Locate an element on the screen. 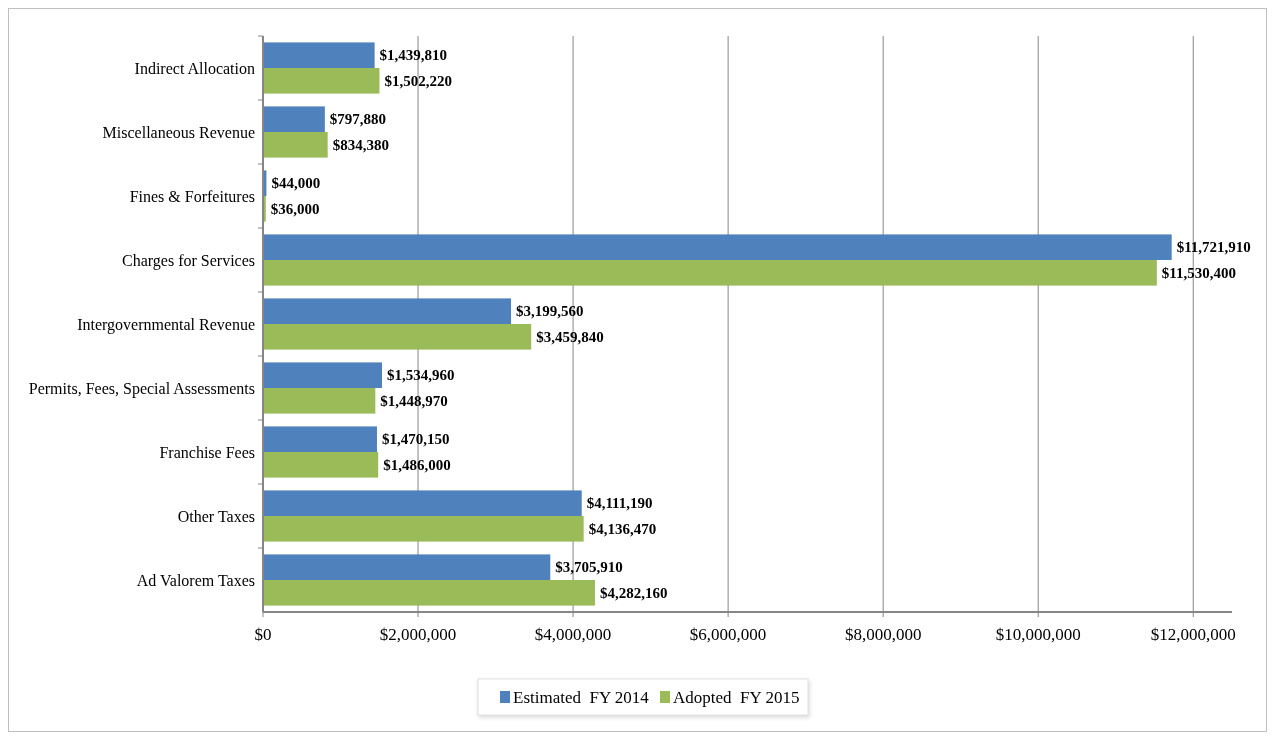 The width and height of the screenshot is (1275, 740). y-tick-label: Permits, Fees, Special Assessments is located at coordinates (141, 388).